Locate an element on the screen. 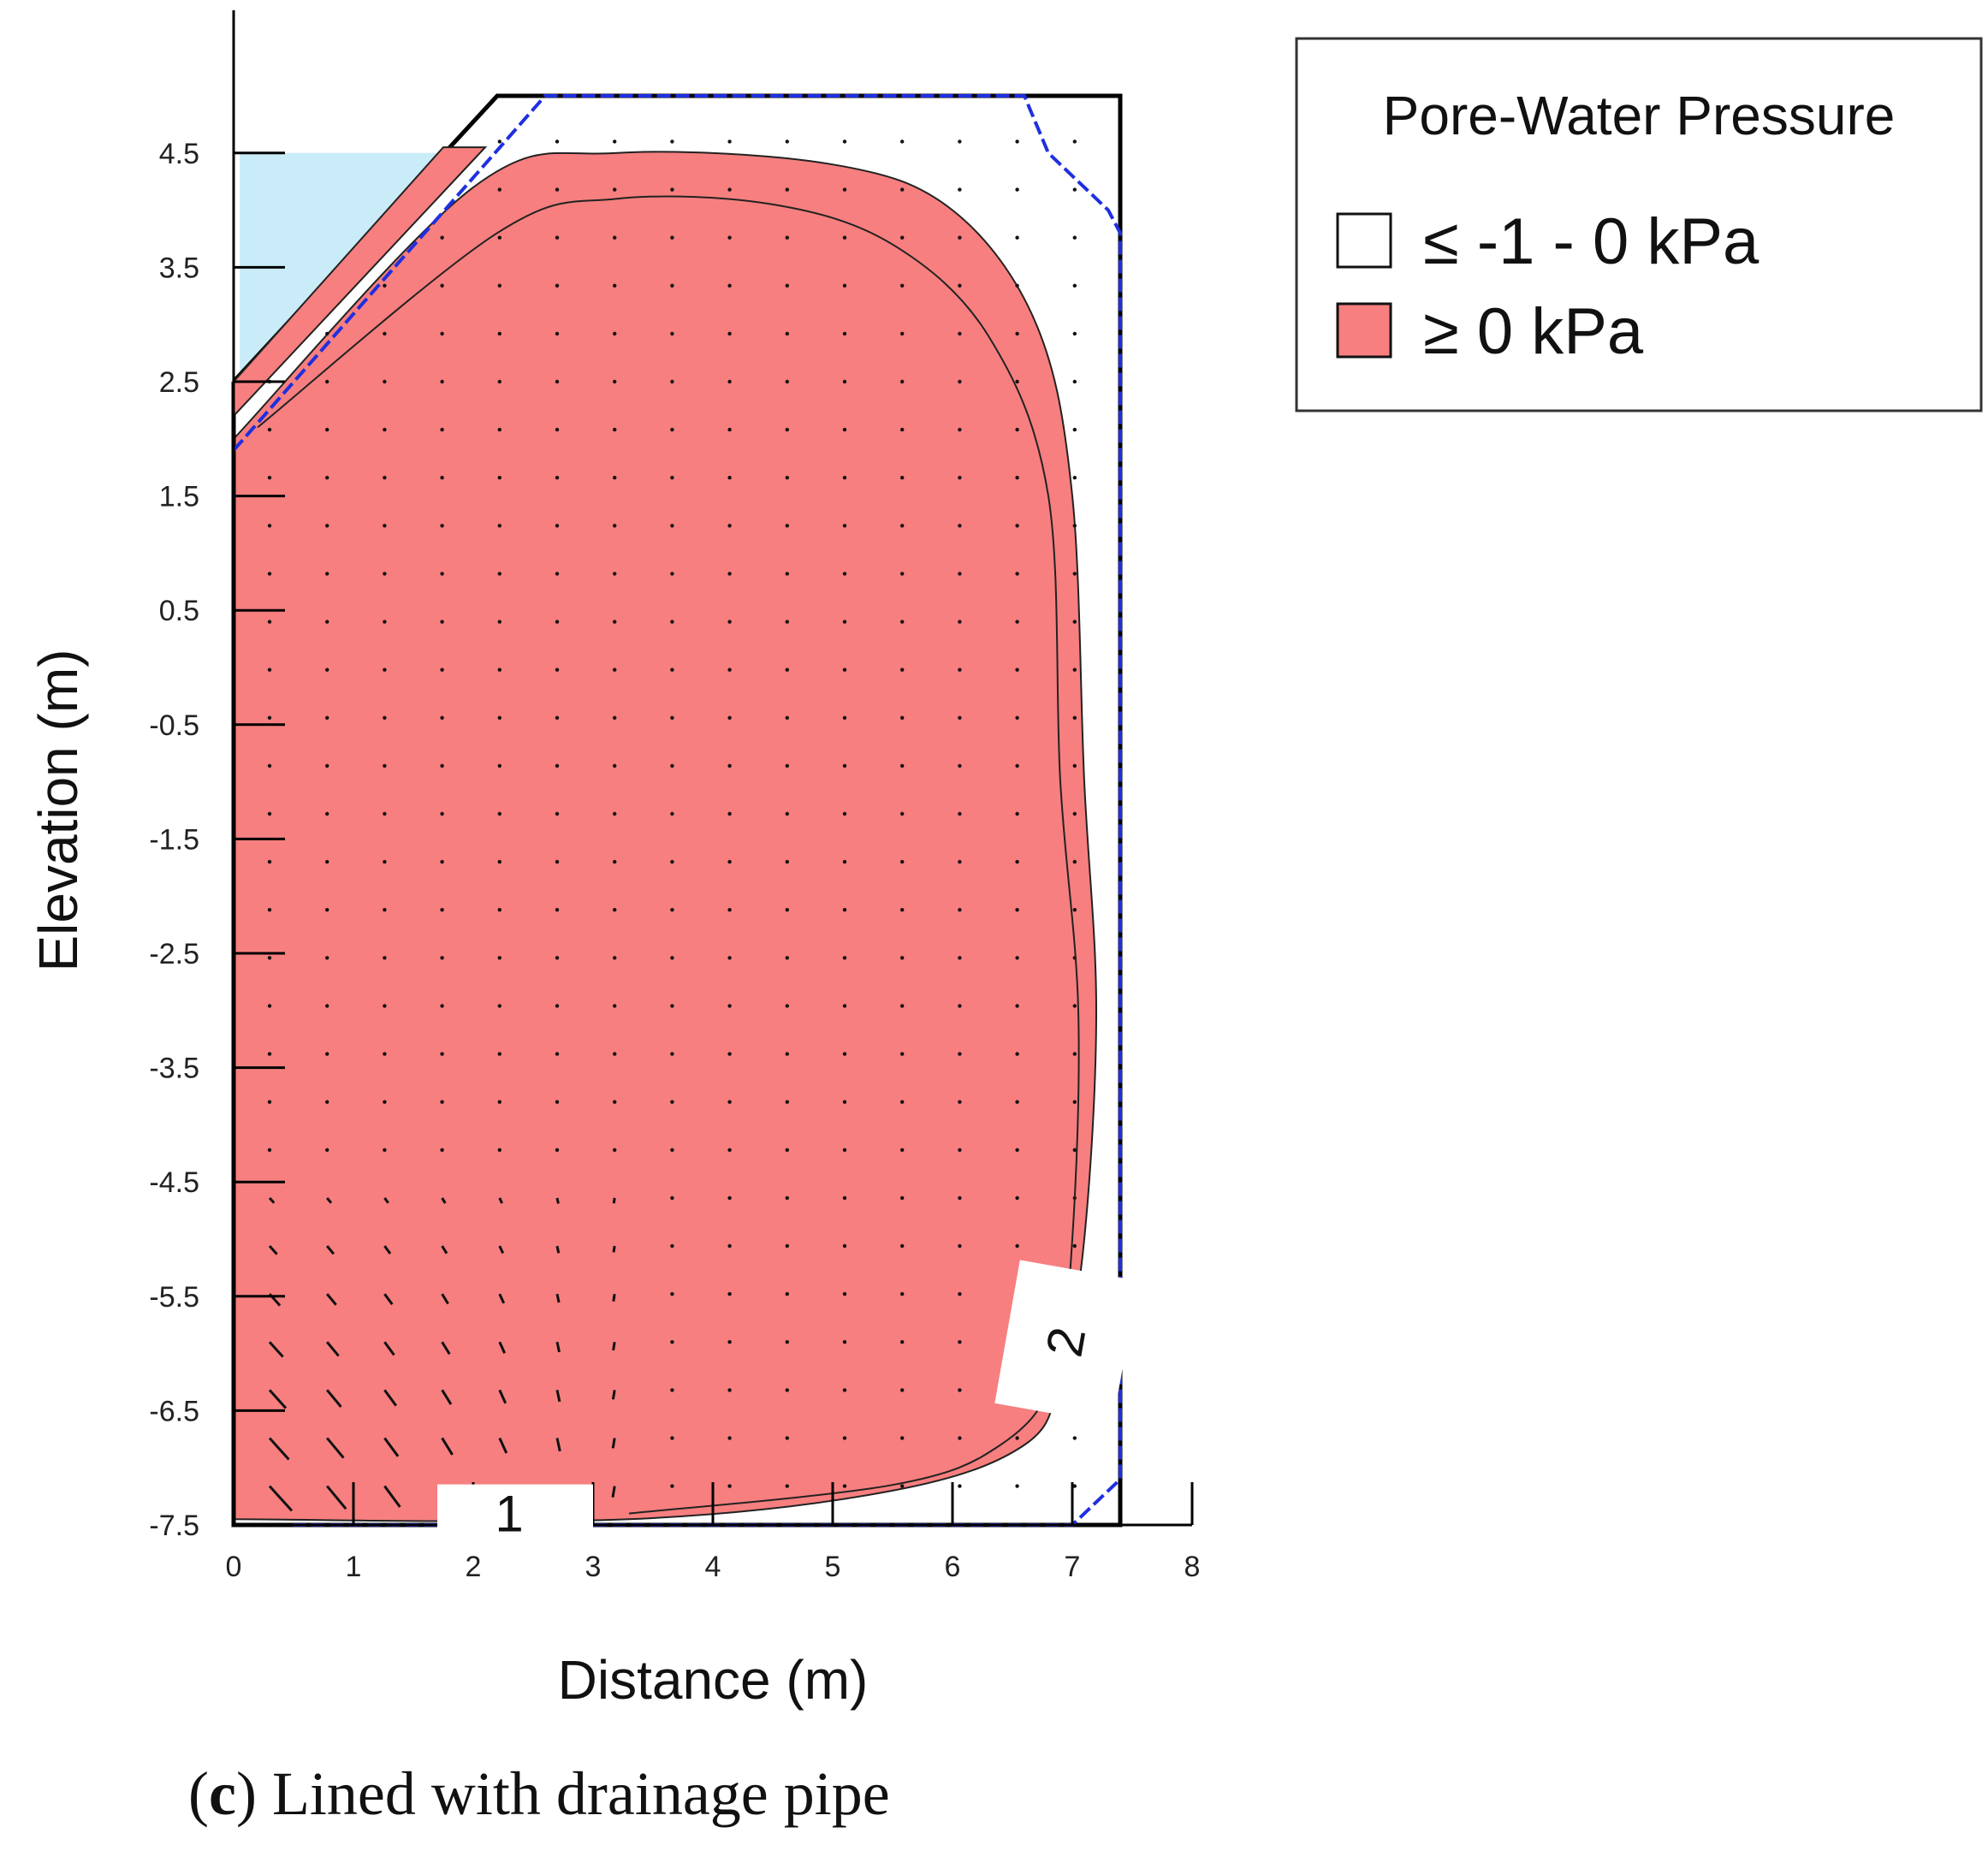 The width and height of the screenshot is (1988, 1851). legend-title: Pore-Water Pressure is located at coordinates (1640, 115).